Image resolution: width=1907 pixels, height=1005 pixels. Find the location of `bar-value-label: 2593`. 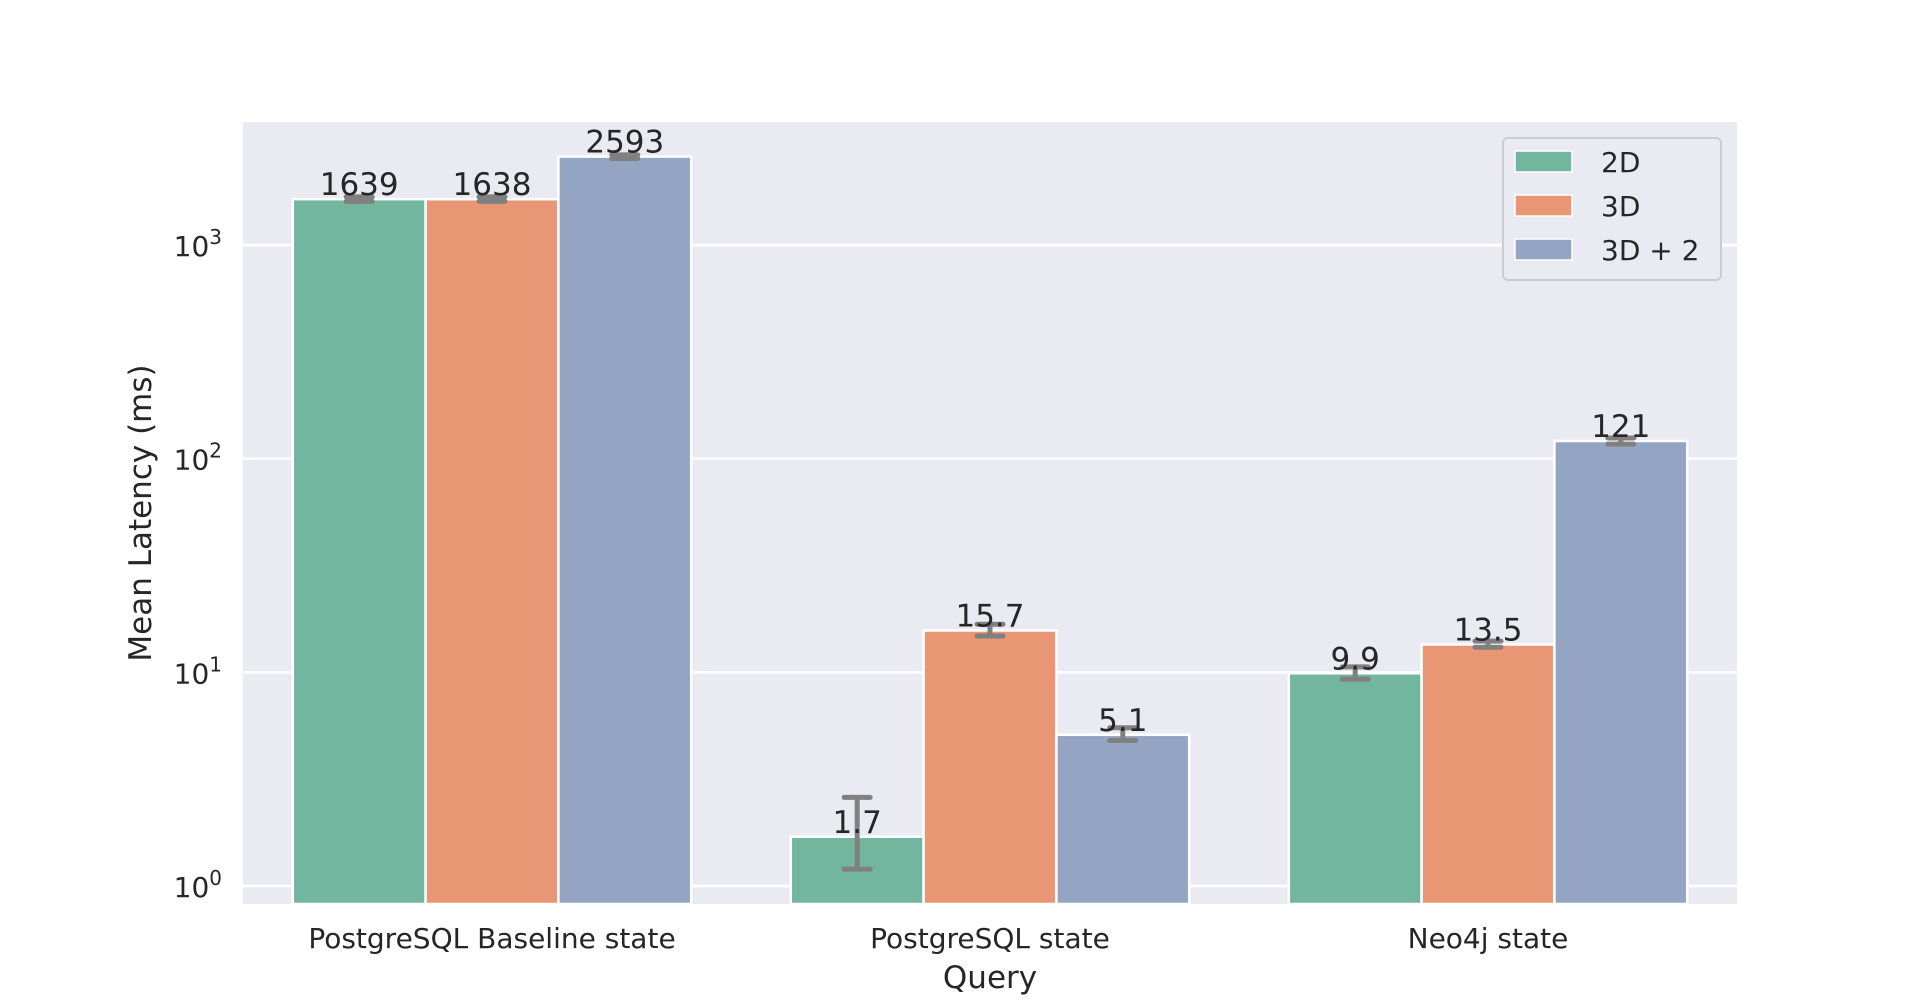

bar-value-label: 2593 is located at coordinates (624, 143).